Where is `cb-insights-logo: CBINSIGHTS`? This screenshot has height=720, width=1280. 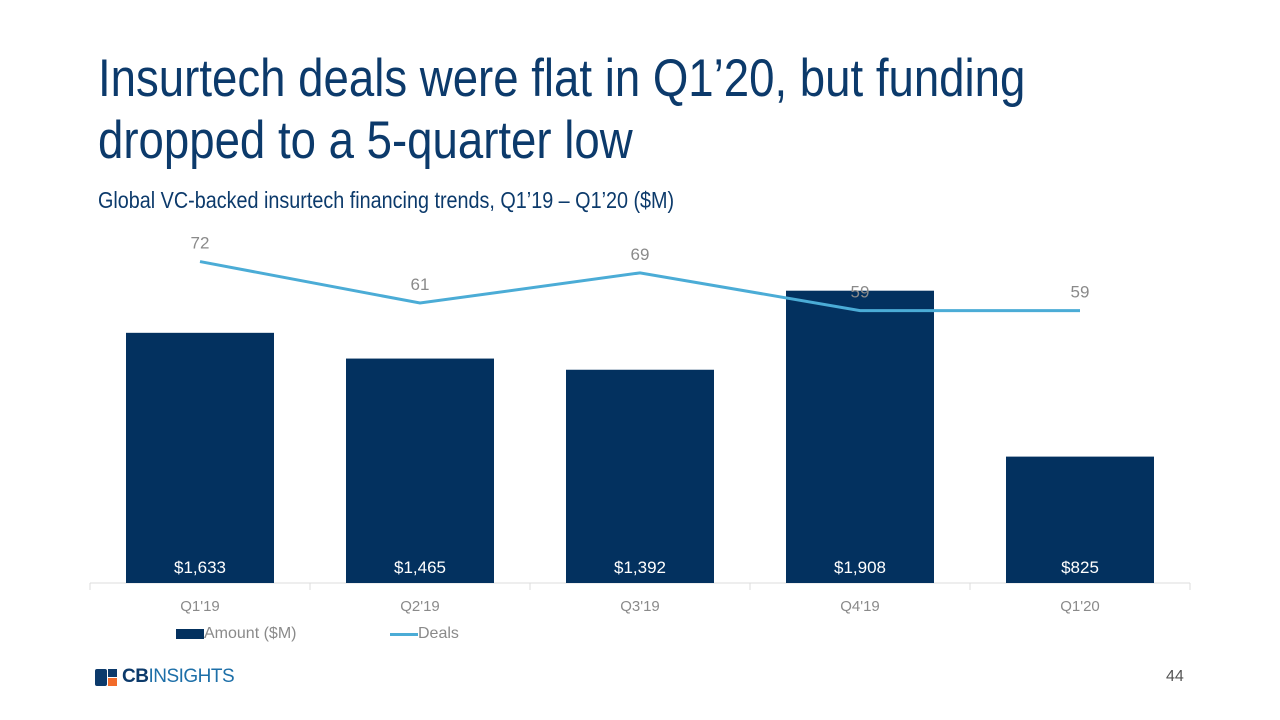
cb-insights-logo: CBINSIGHTS is located at coordinates (165, 677).